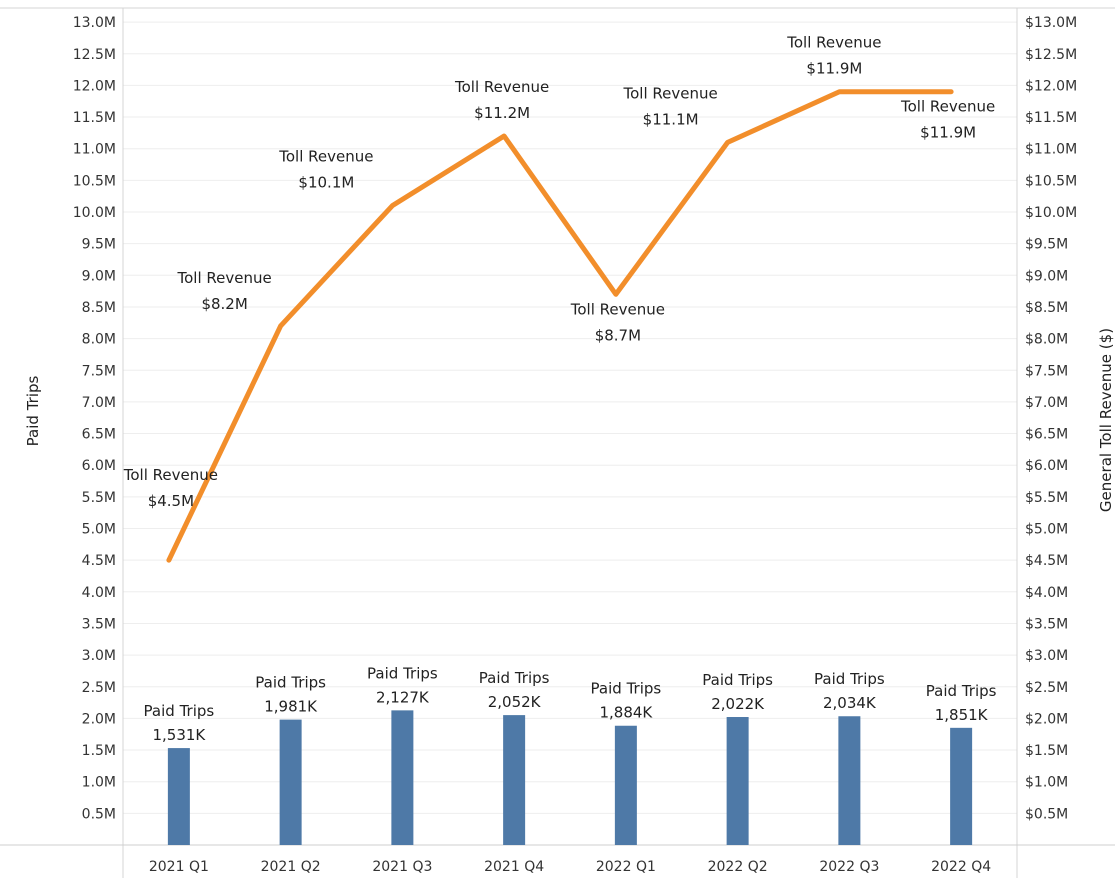 Image resolution: width=1115 pixels, height=882 pixels. I want to click on y-tick-label-left: 7.5M, so click(99, 371).